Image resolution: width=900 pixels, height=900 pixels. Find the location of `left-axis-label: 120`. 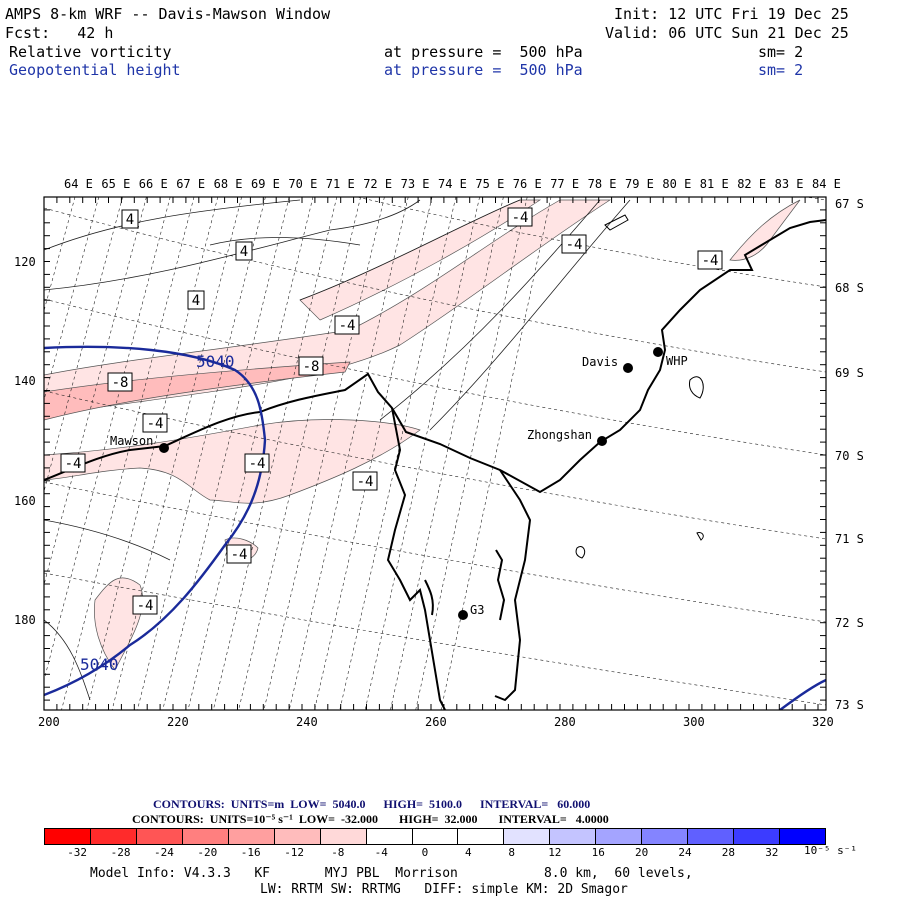

left-axis-label: 120 is located at coordinates (25, 262).